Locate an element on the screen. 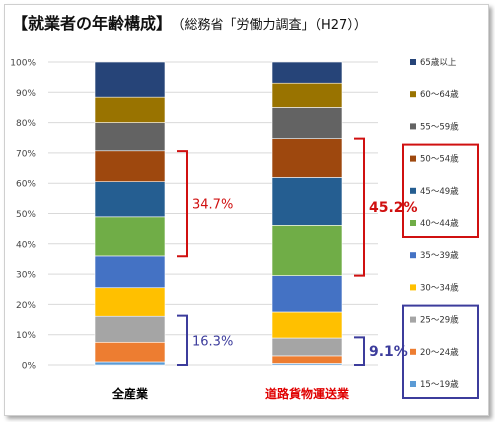 The image size is (495, 422). annotation-label: 34.7% is located at coordinates (212, 205).